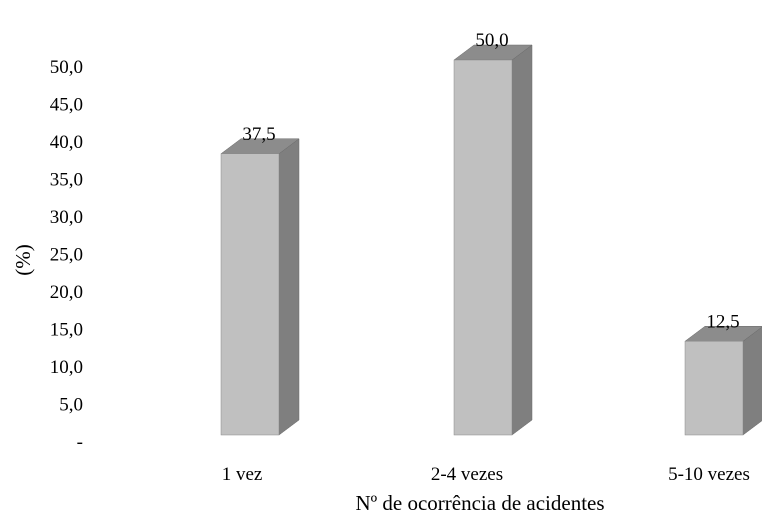 The image size is (762, 522). I want to click on y-axis-title: (%), so click(23, 259).